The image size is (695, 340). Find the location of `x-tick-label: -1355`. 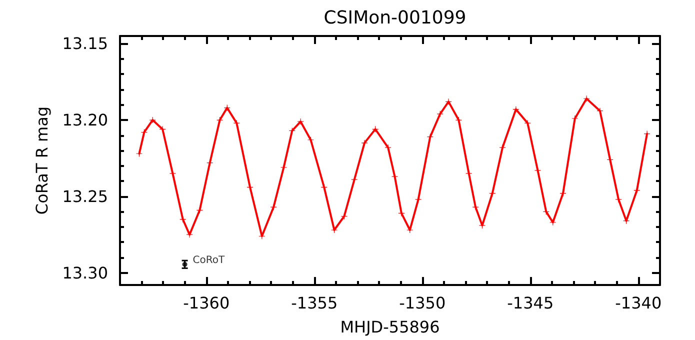

x-tick-label: -1355 is located at coordinates (314, 303).